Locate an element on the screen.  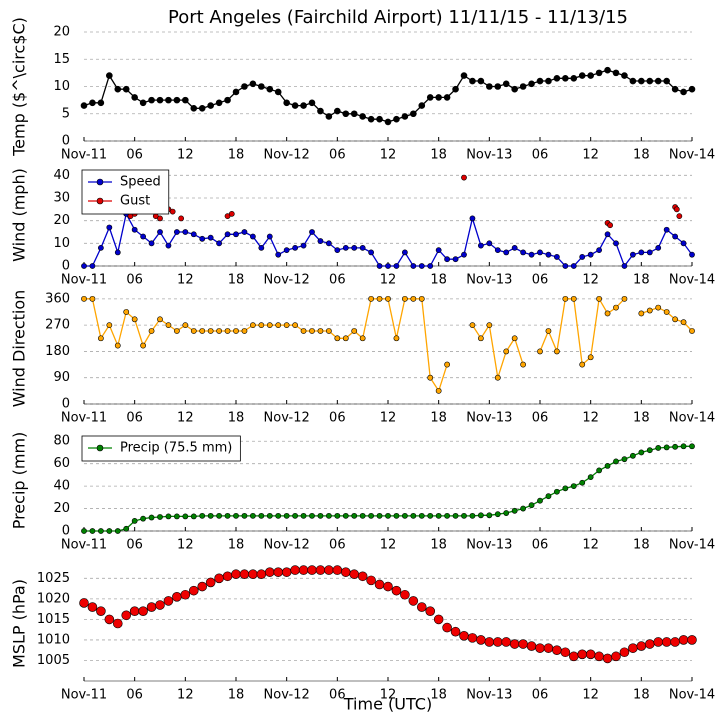
y-tick-label: 0 is located at coordinates (66, 404).